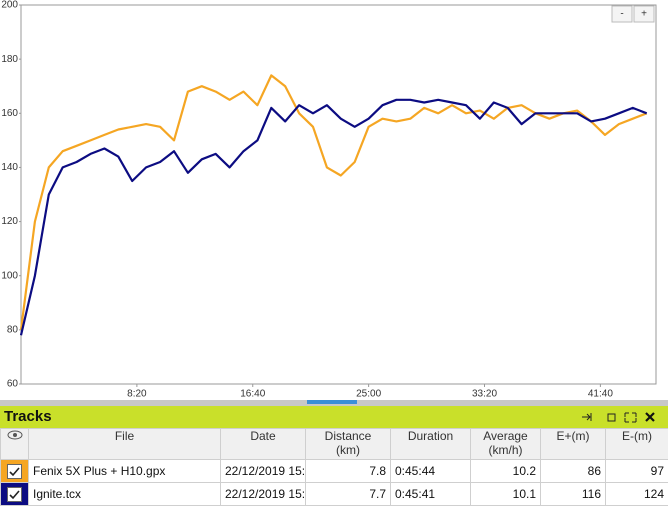 This screenshot has height=506, width=668. What do you see at coordinates (125, 444) in the screenshot?
I see `column-header: File` at bounding box center [125, 444].